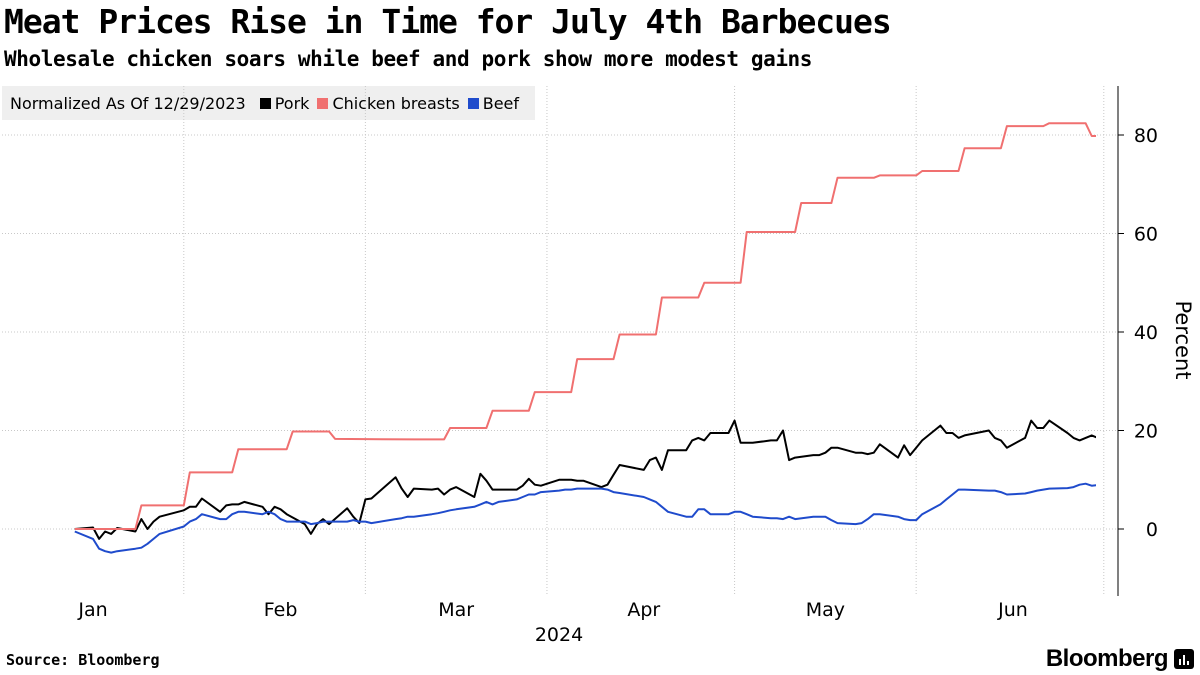 The height and width of the screenshot is (675, 1200). I want to click on legend-label-beef: Beef, so click(501, 103).